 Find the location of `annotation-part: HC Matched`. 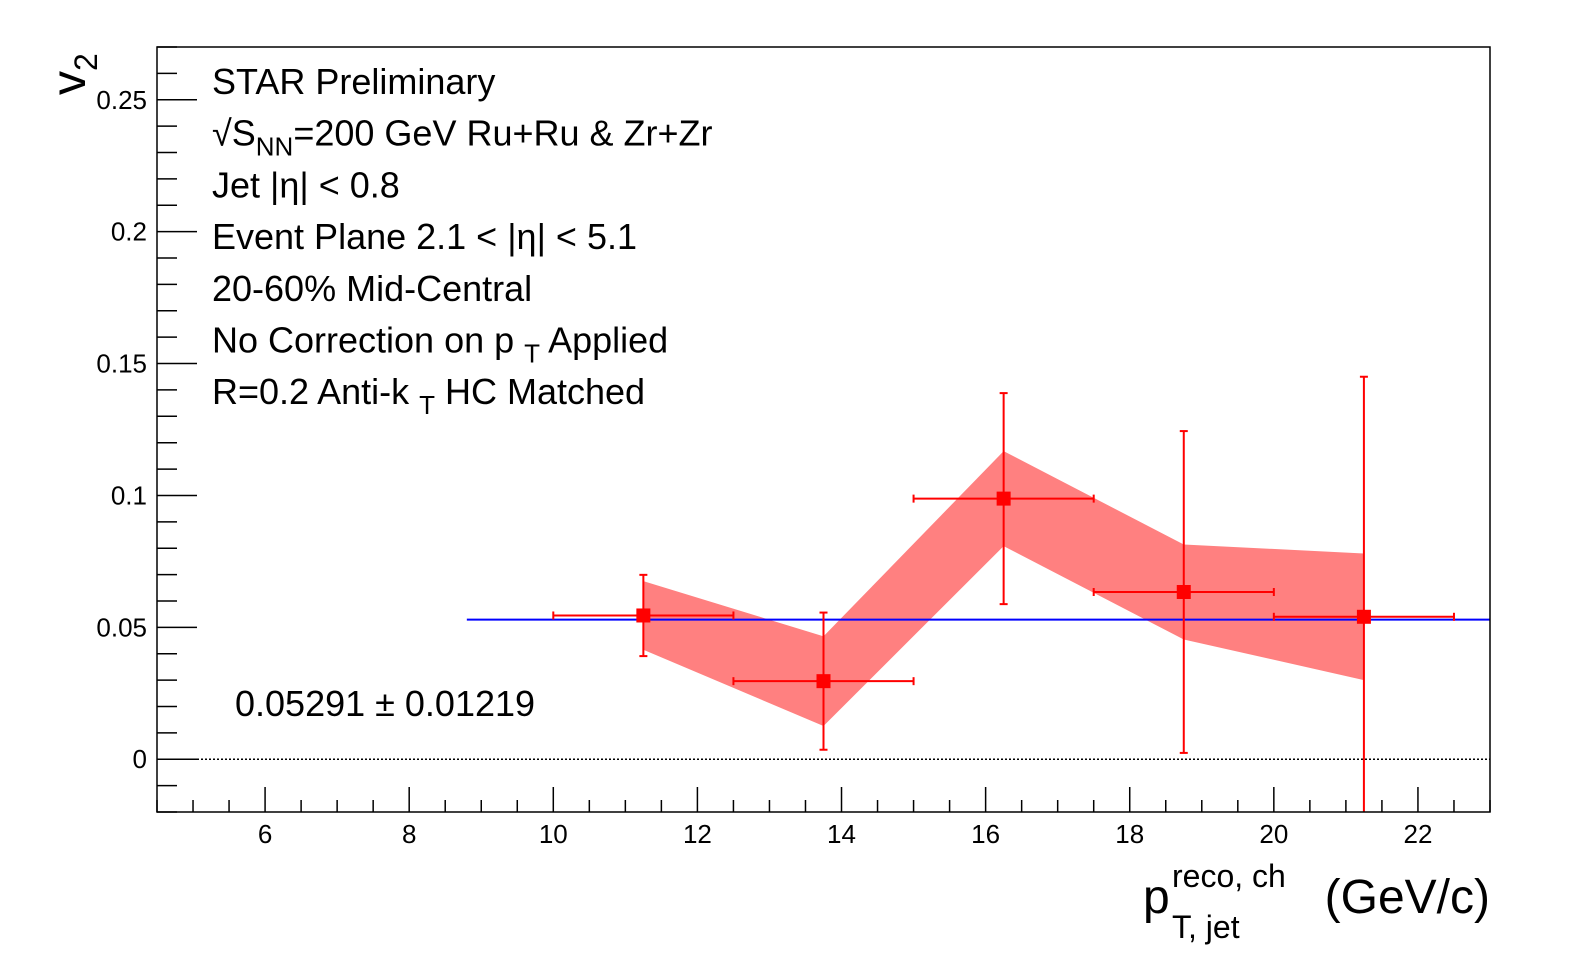

annotation-part: HC Matched is located at coordinates (540, 391).